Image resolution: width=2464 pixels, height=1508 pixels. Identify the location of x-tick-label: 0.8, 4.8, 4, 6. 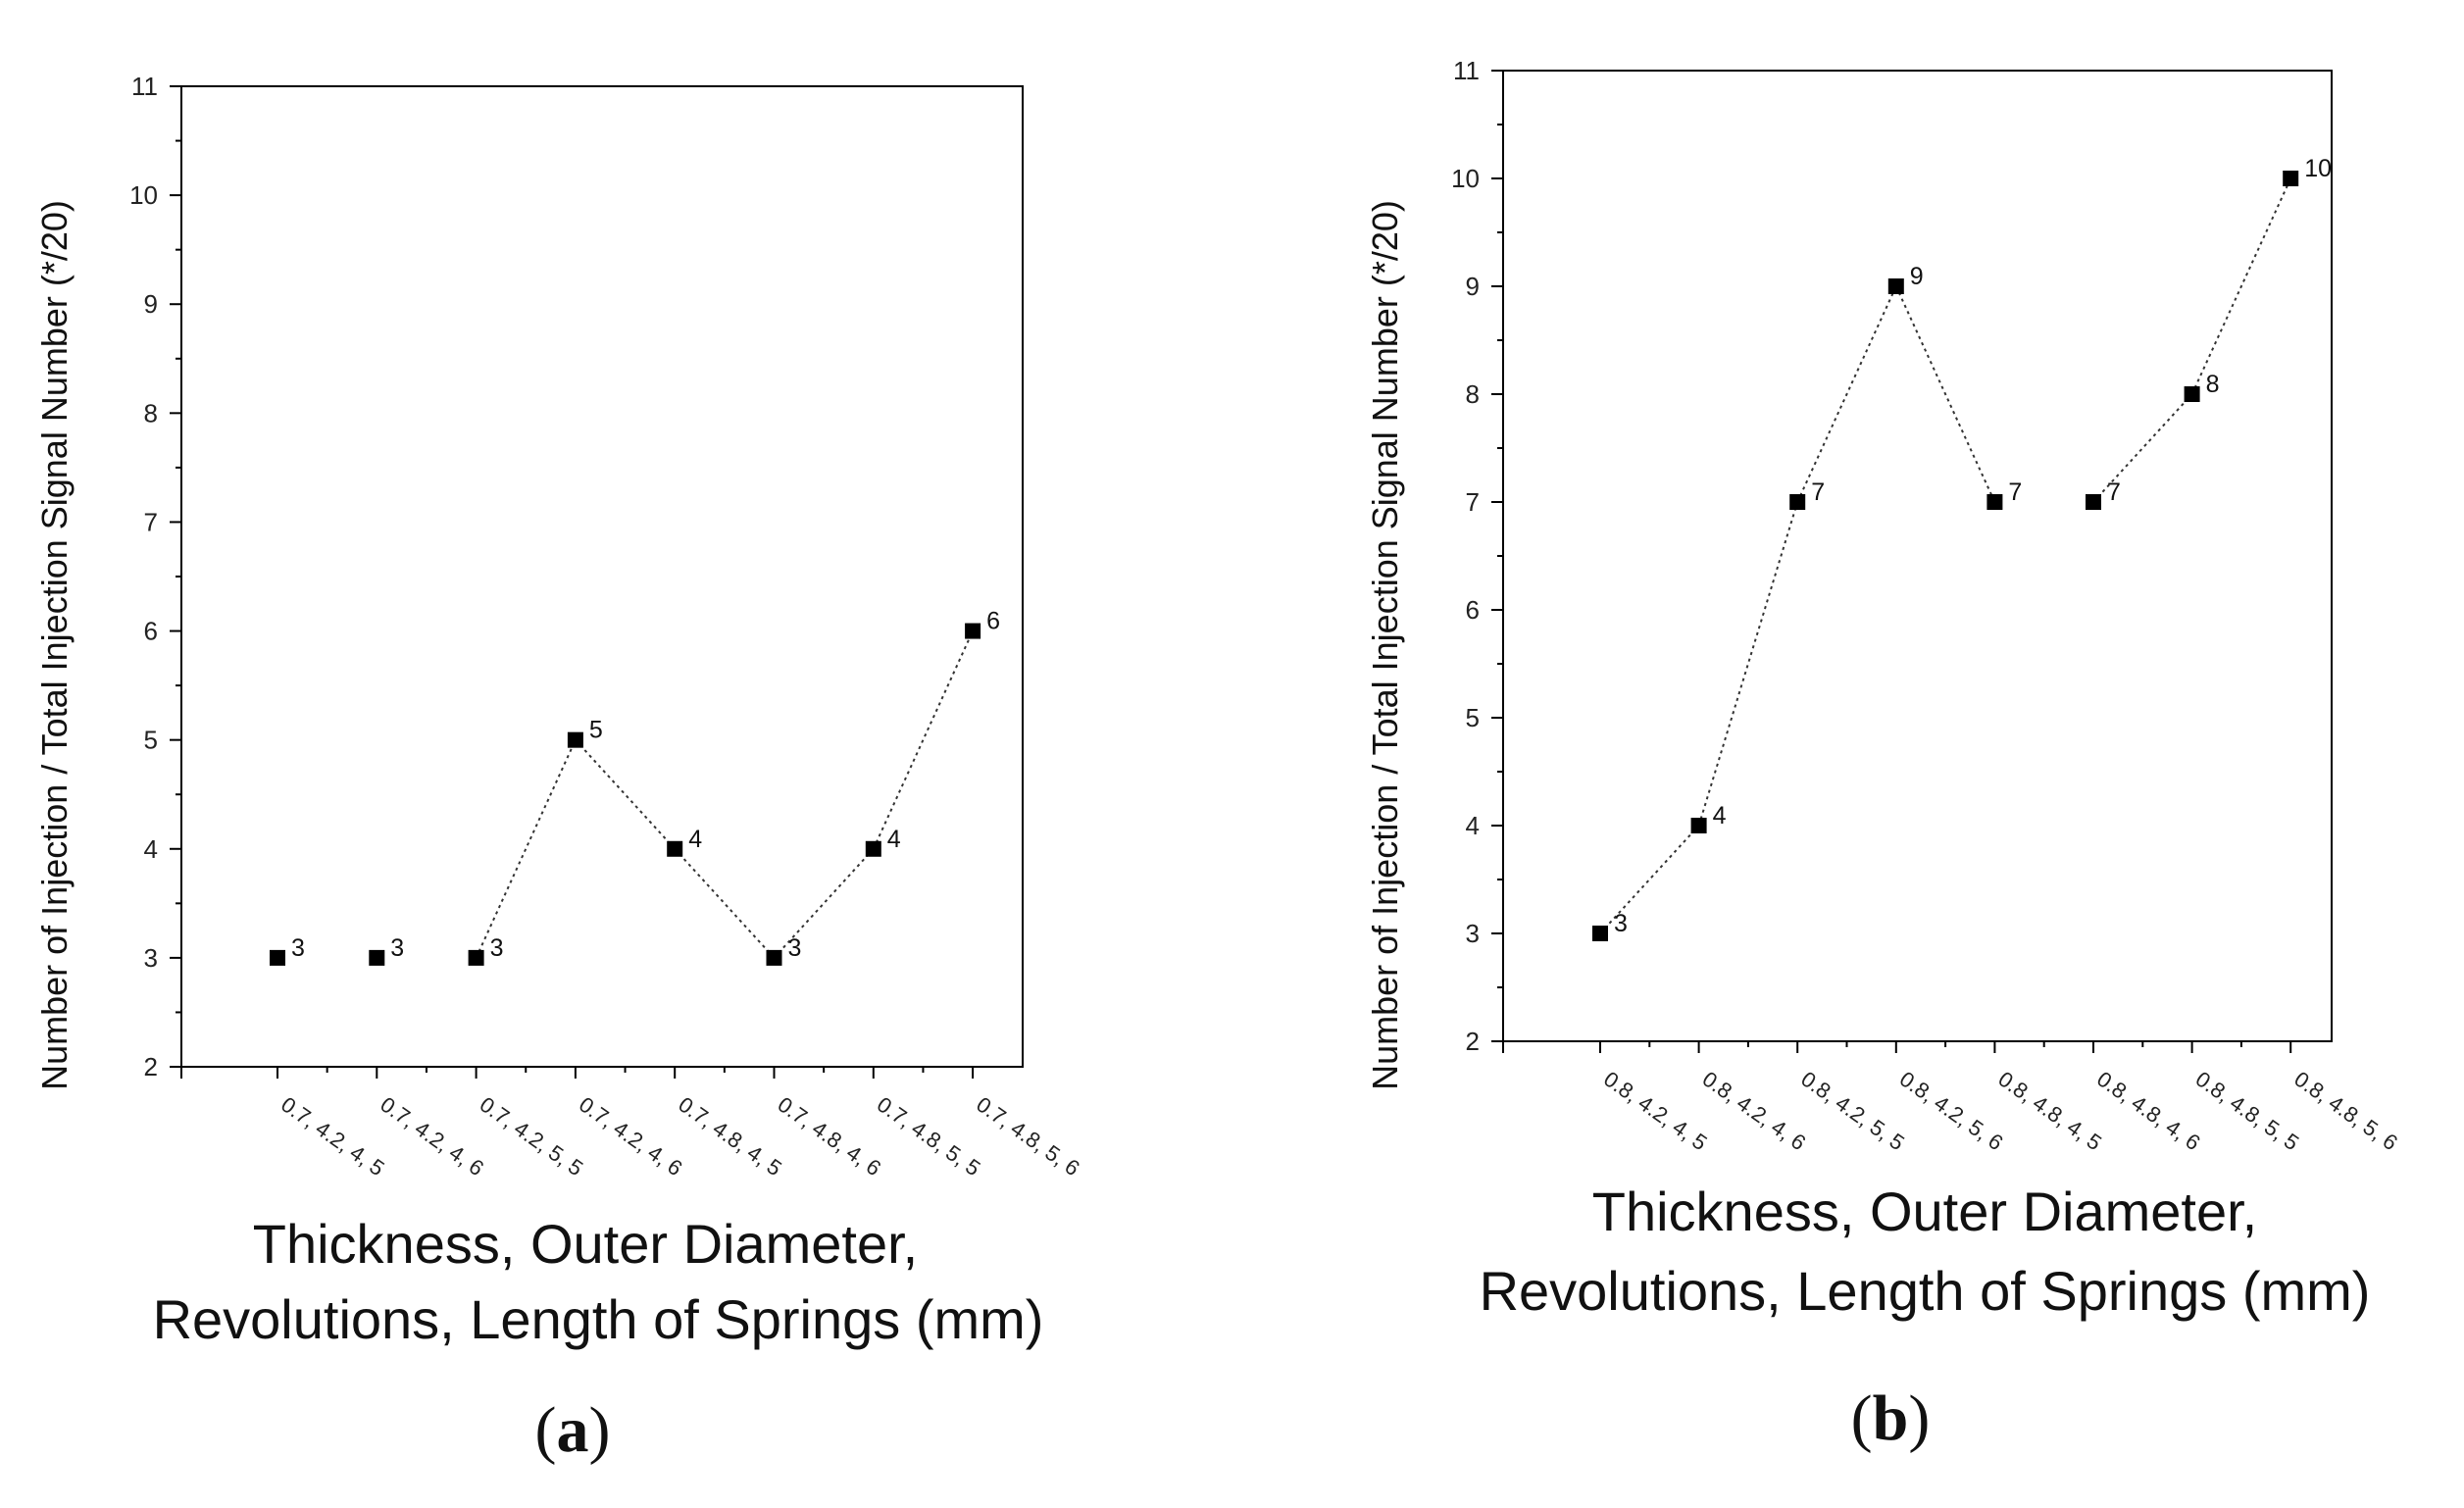
(2148, 1112).